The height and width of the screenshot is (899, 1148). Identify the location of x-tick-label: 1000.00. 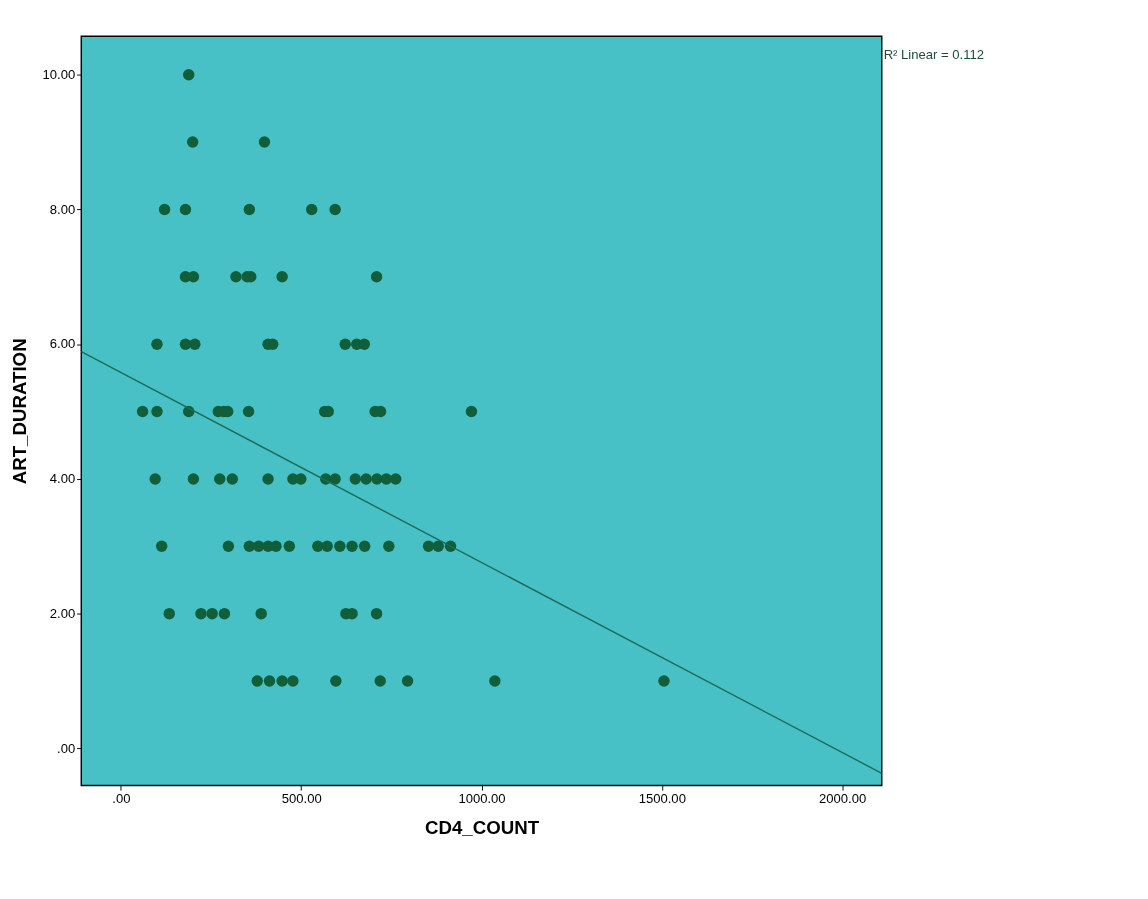
(482, 798).